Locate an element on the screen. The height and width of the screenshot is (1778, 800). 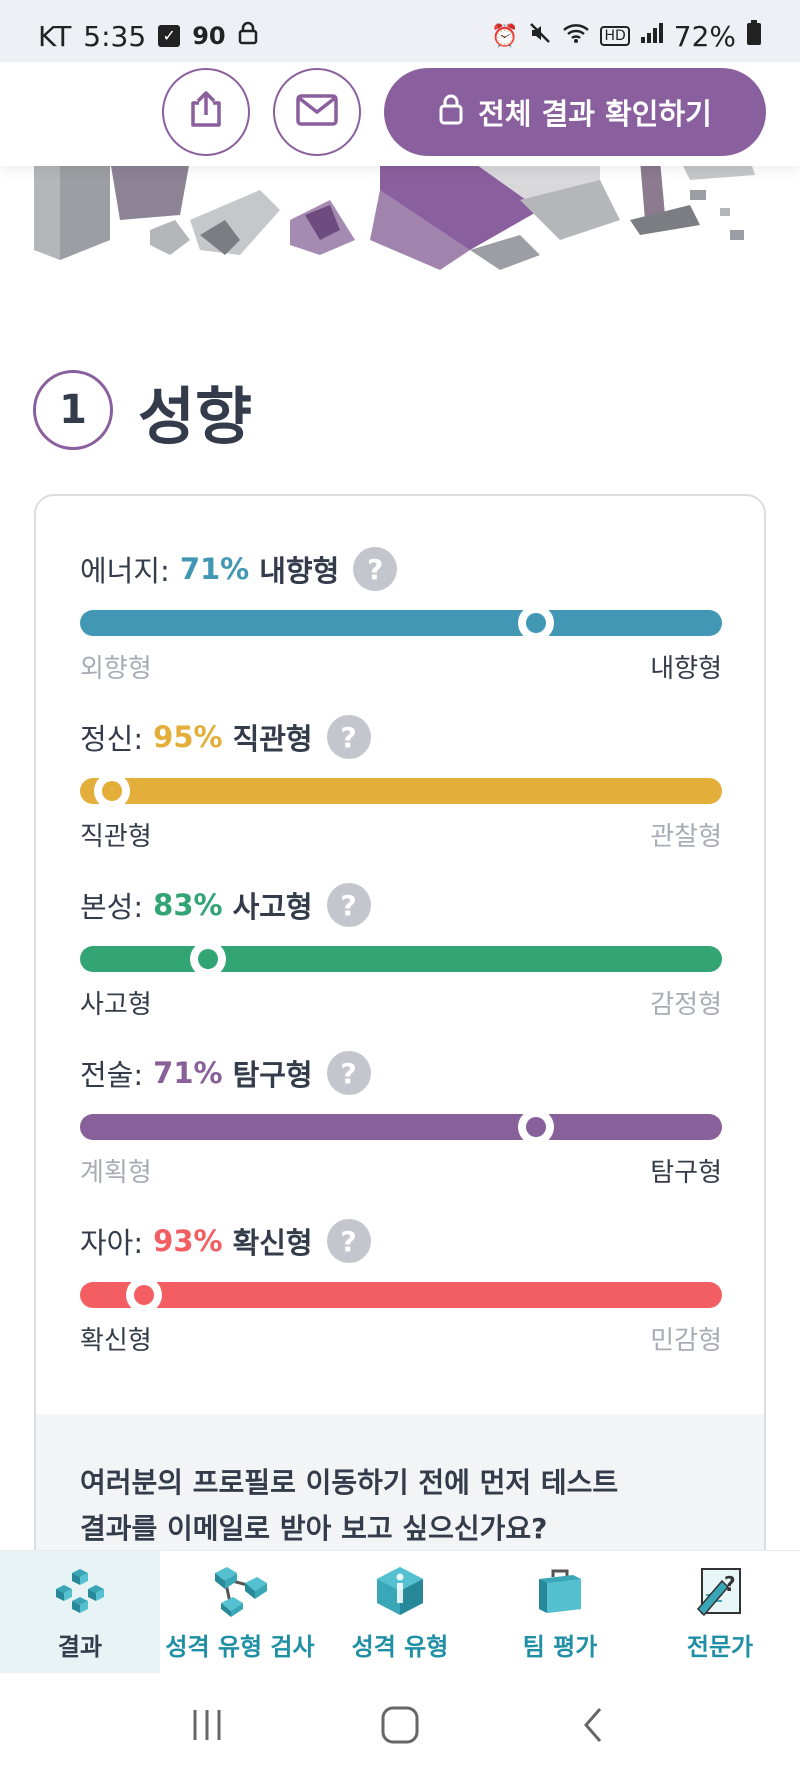
mail-icon is located at coordinates (317, 112).